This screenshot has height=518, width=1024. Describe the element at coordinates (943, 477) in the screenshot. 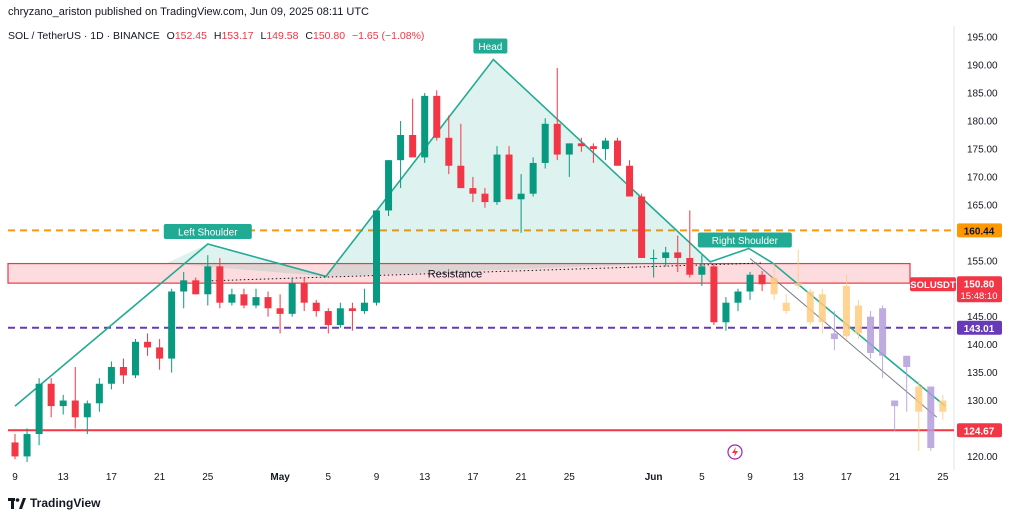

I see `time-axis-tick: 25` at that location.